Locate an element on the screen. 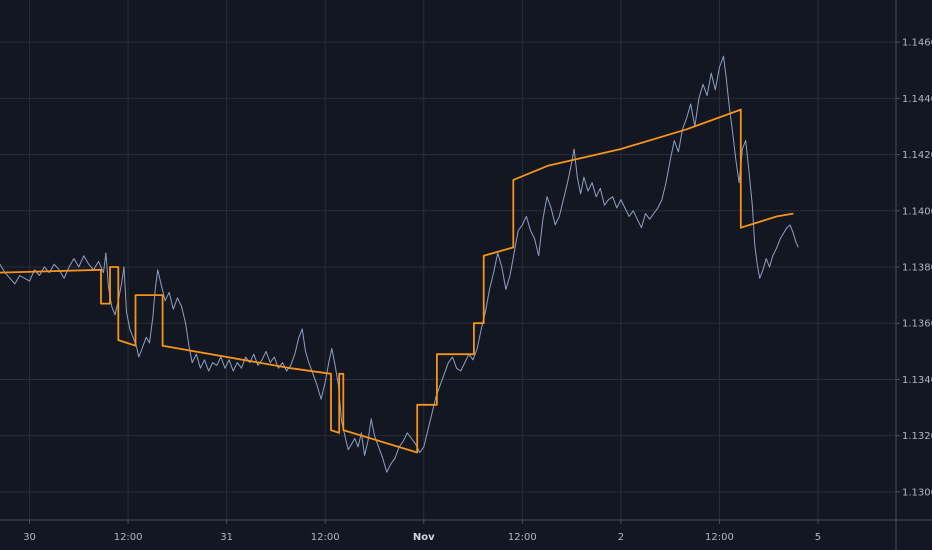 The image size is (932, 550). y-tick-label: 1.13600 is located at coordinates (917, 324).